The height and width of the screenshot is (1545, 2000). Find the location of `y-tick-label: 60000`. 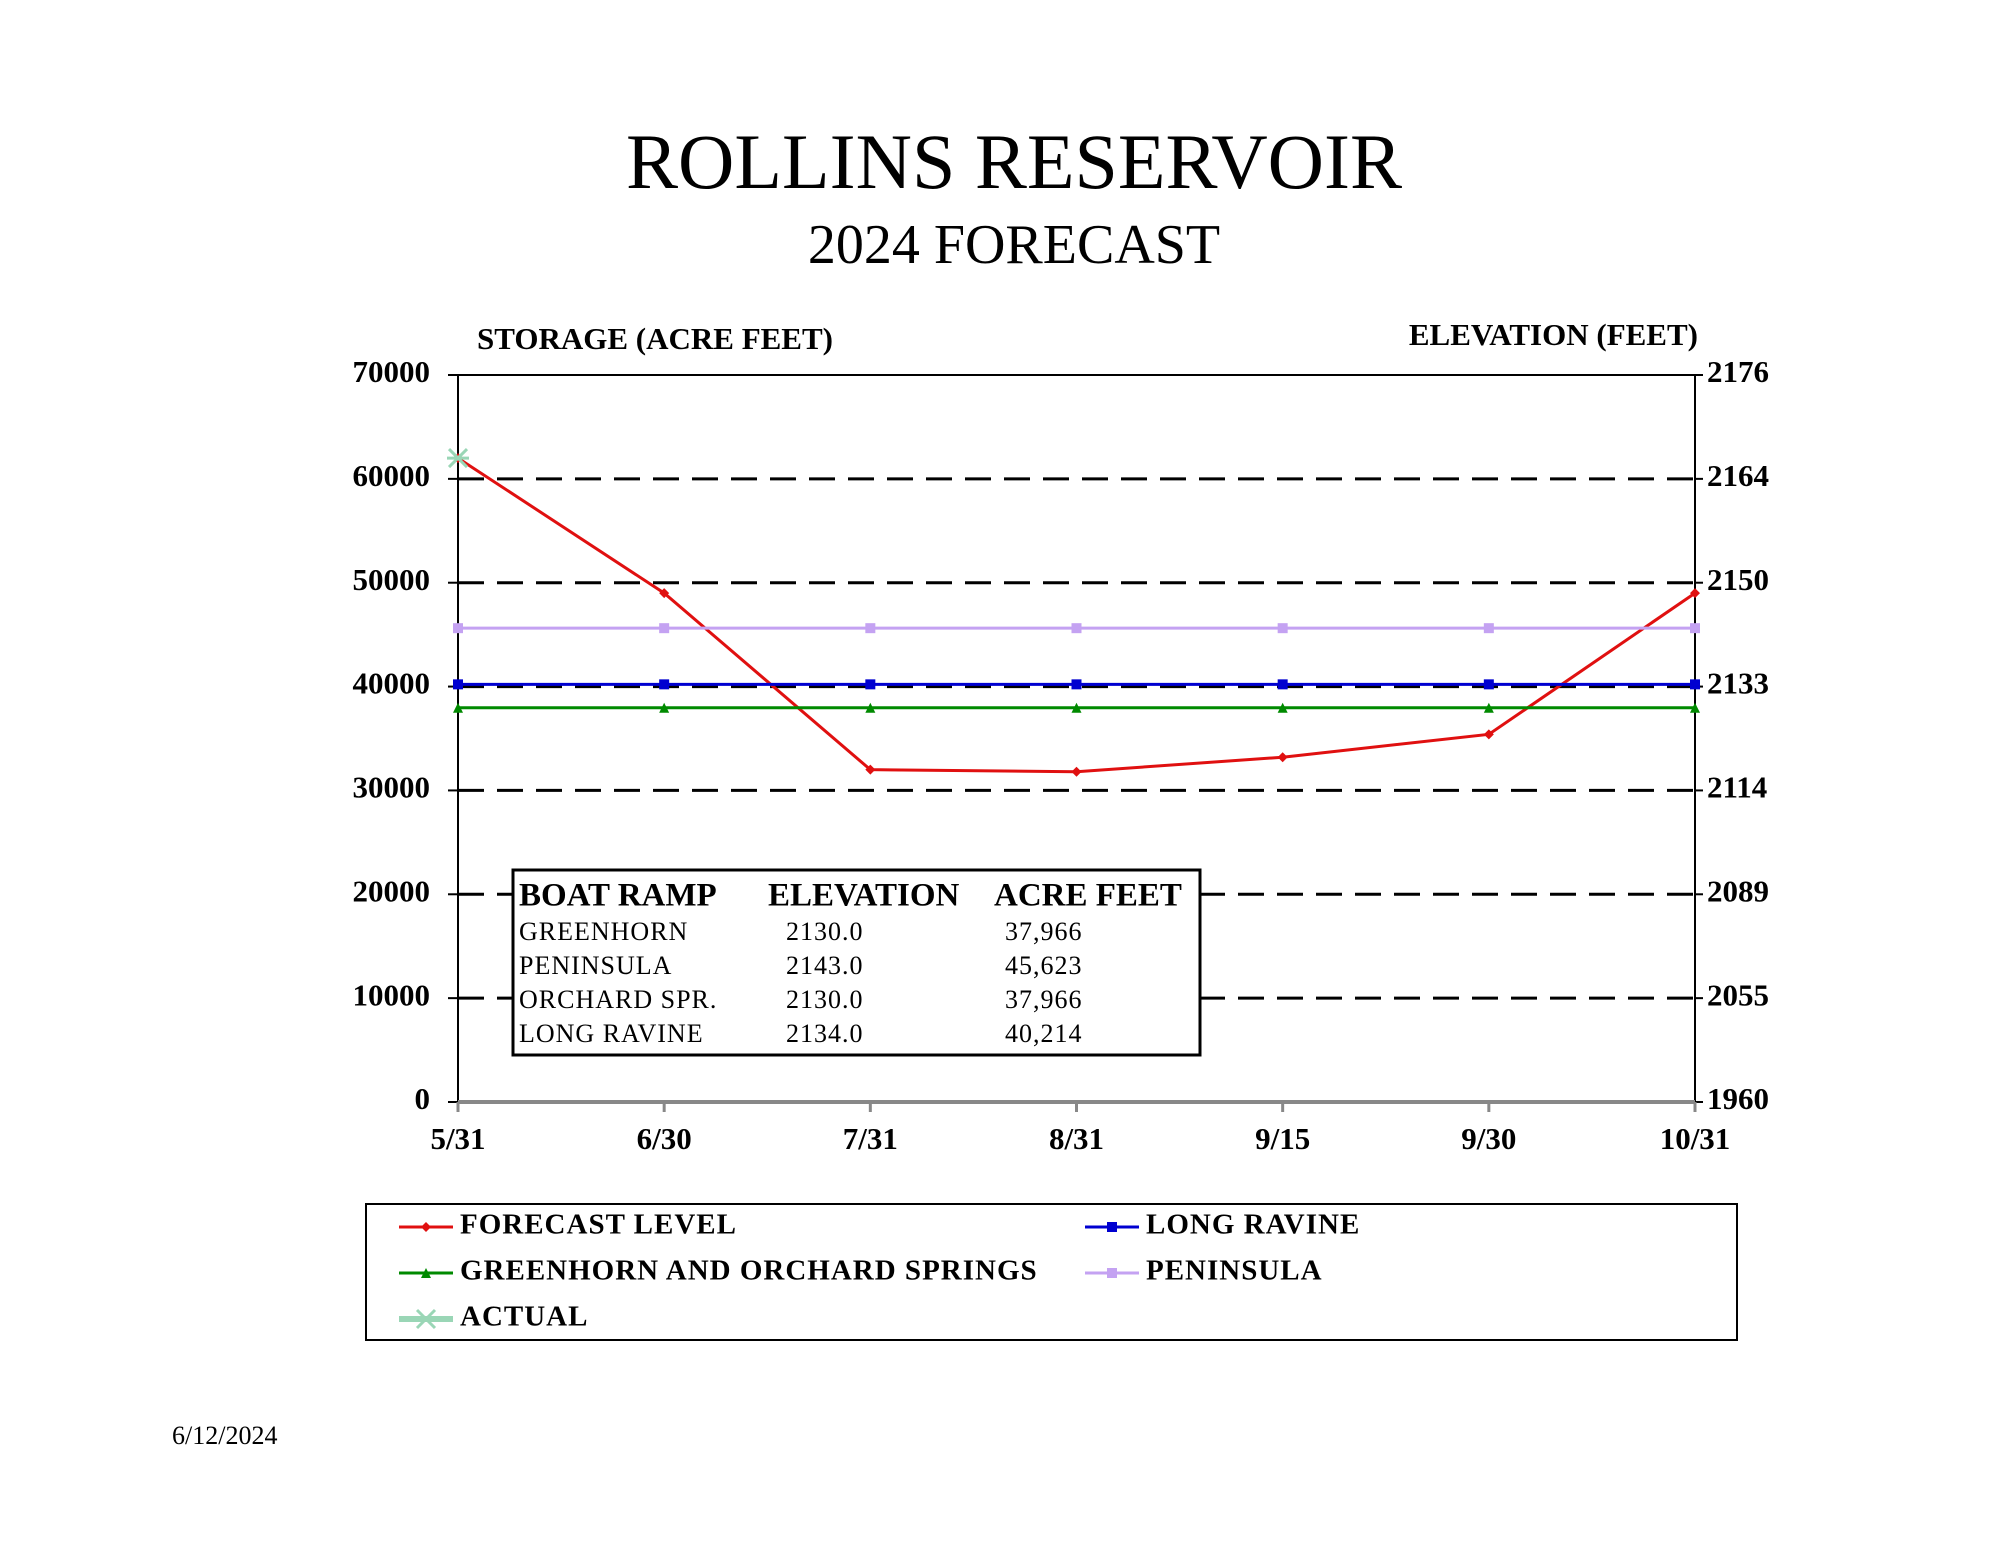

y-tick-label: 60000 is located at coordinates (392, 475).